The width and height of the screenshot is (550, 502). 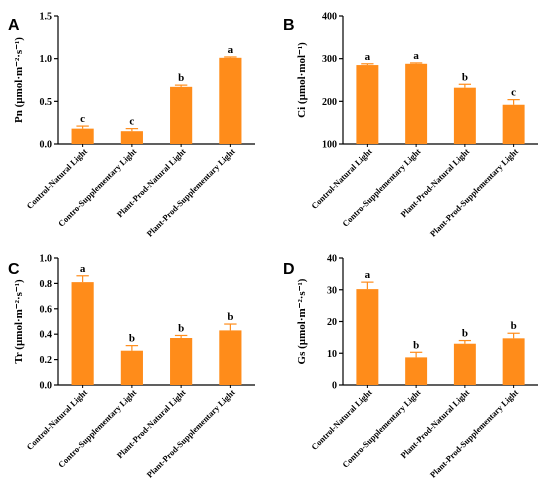 What do you see at coordinates (329, 145) in the screenshot?
I see `y-tick-label: 100` at bounding box center [329, 145].